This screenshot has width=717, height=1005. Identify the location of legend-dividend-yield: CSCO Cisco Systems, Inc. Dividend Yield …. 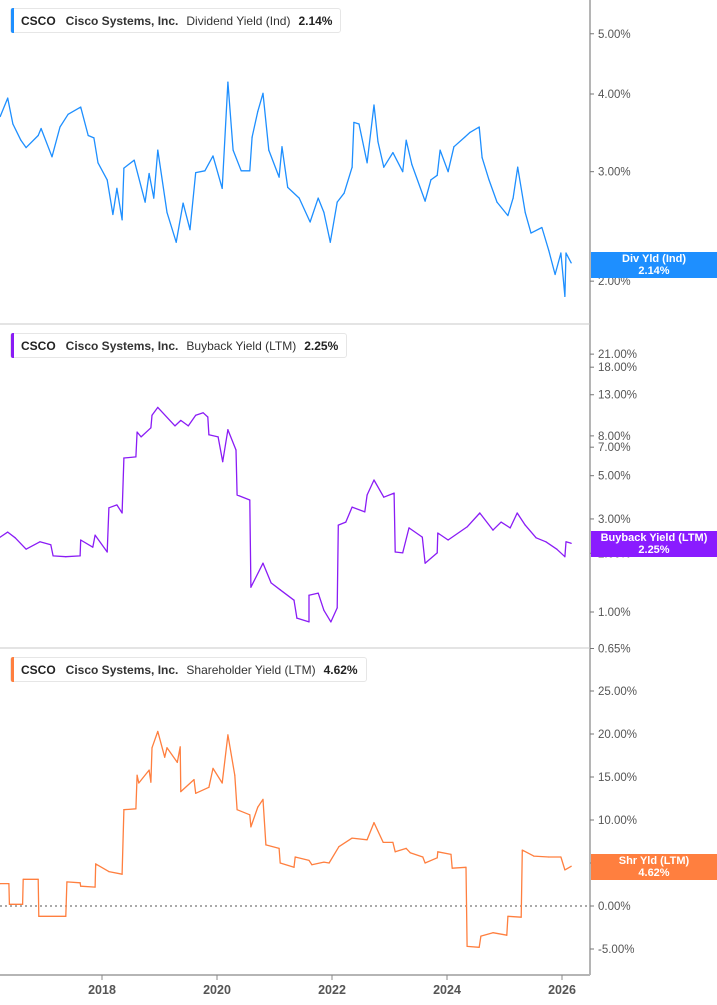
(176, 20).